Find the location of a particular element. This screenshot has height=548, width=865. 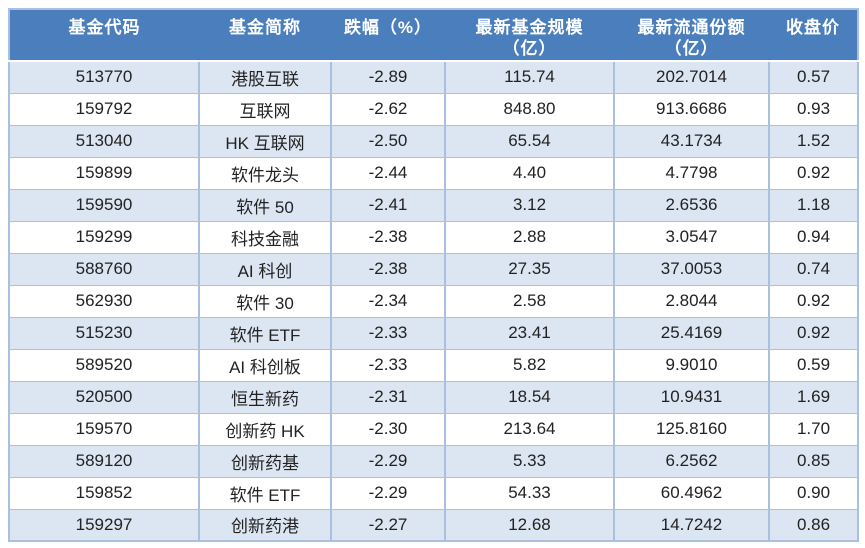

cell-fund-name: HK 互联网 is located at coordinates (265, 141).